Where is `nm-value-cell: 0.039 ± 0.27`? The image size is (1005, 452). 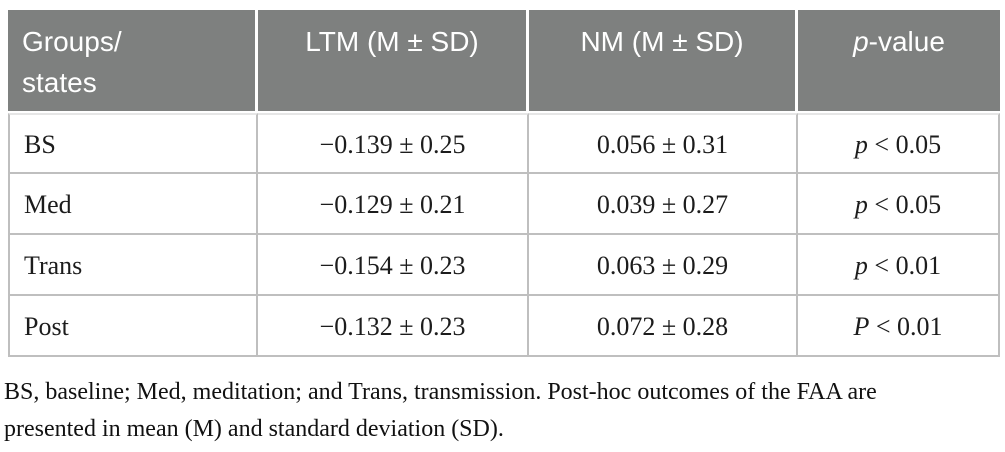 nm-value-cell: 0.039 ± 0.27 is located at coordinates (663, 204).